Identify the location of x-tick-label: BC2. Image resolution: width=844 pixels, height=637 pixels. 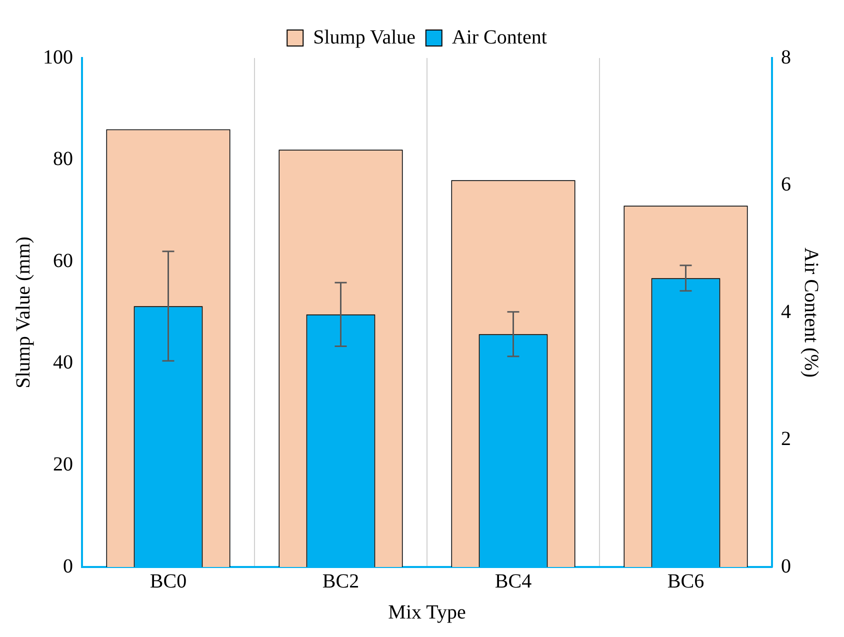
(341, 581).